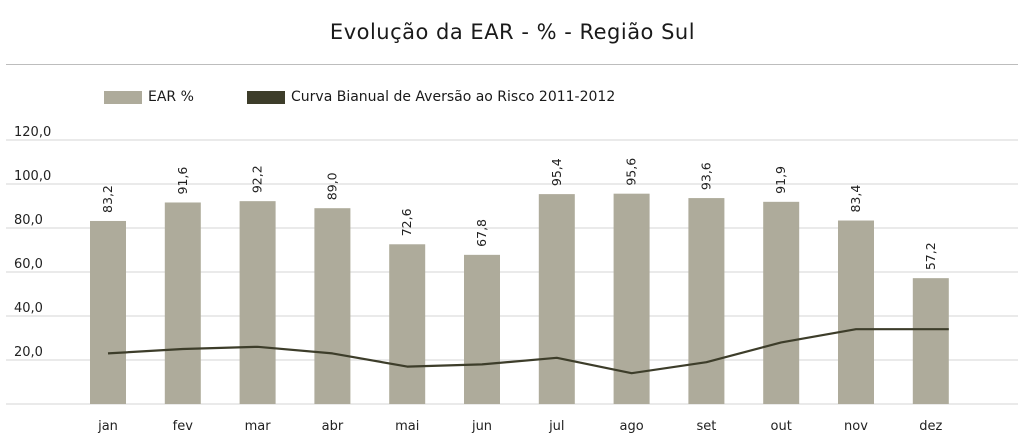  What do you see at coordinates (407, 426) in the screenshot?
I see `x-tick-label: mai` at bounding box center [407, 426].